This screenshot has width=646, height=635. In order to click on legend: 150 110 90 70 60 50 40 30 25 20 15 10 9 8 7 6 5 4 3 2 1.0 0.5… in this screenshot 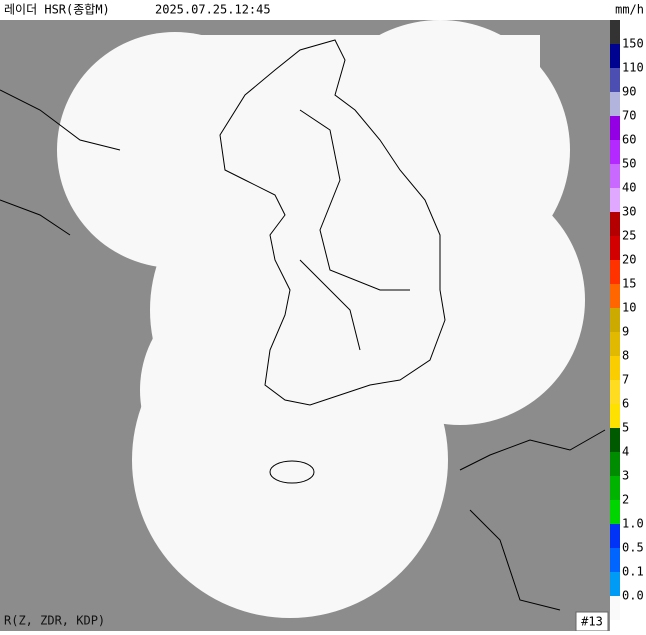, I will do `click(627, 320)`.